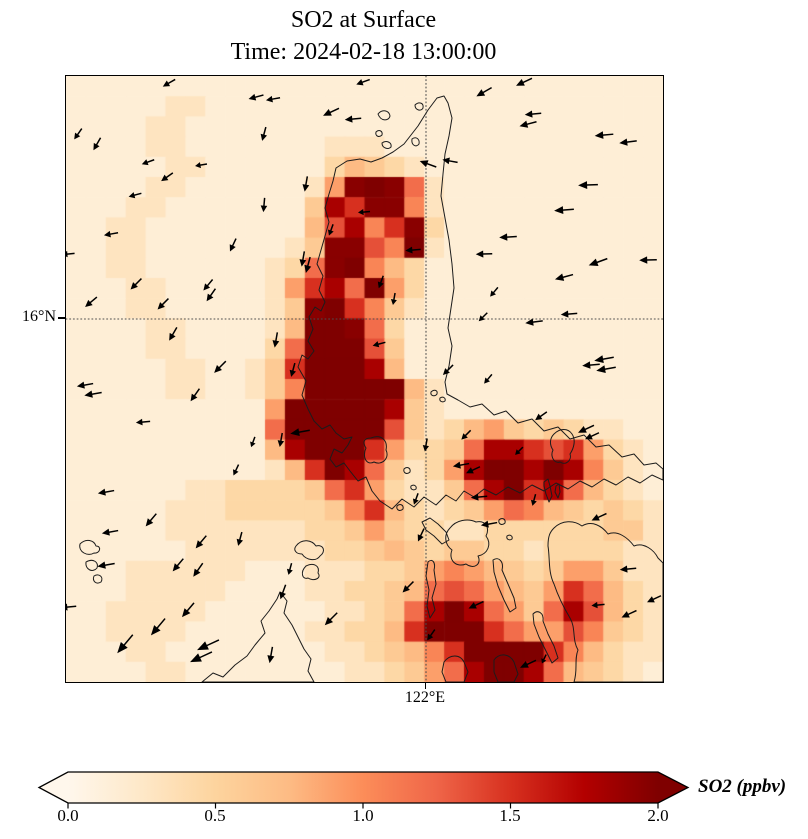 This screenshot has height=839, width=808. Describe the element at coordinates (658, 815) in the screenshot. I see `colorbar-tick-4: 2.0` at that location.